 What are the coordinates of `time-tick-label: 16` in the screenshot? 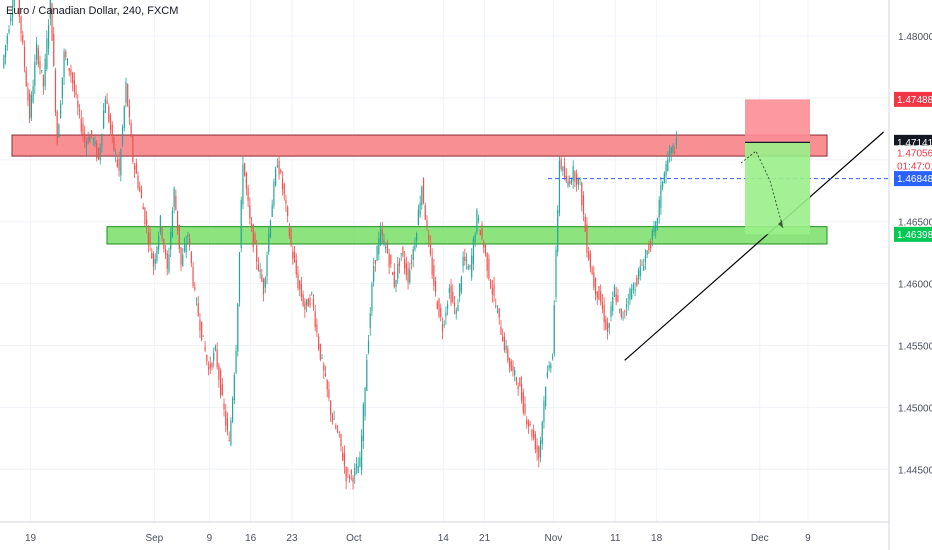 It's located at (251, 538).